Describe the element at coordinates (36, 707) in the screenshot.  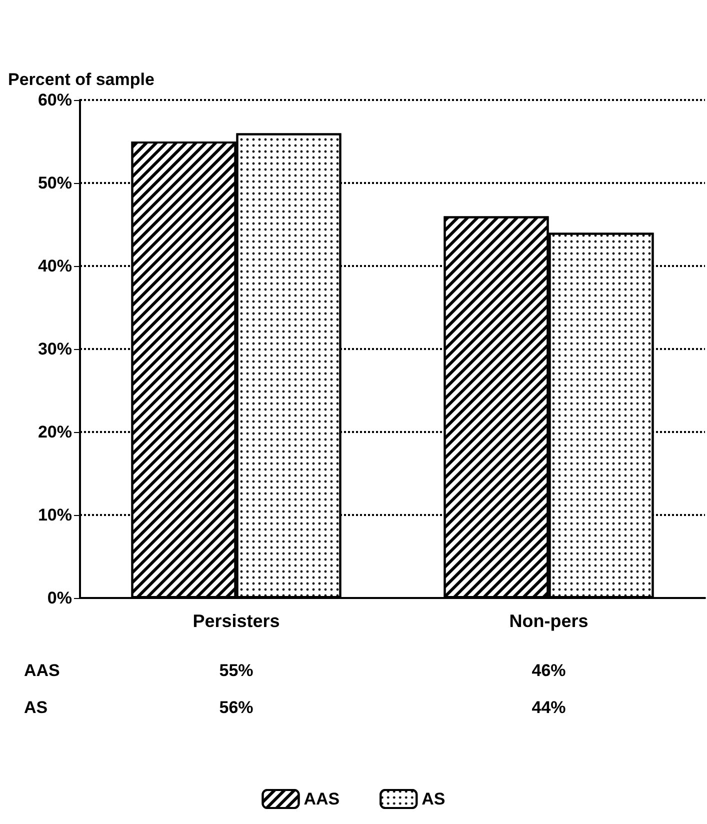
I see `text: AS` at that location.